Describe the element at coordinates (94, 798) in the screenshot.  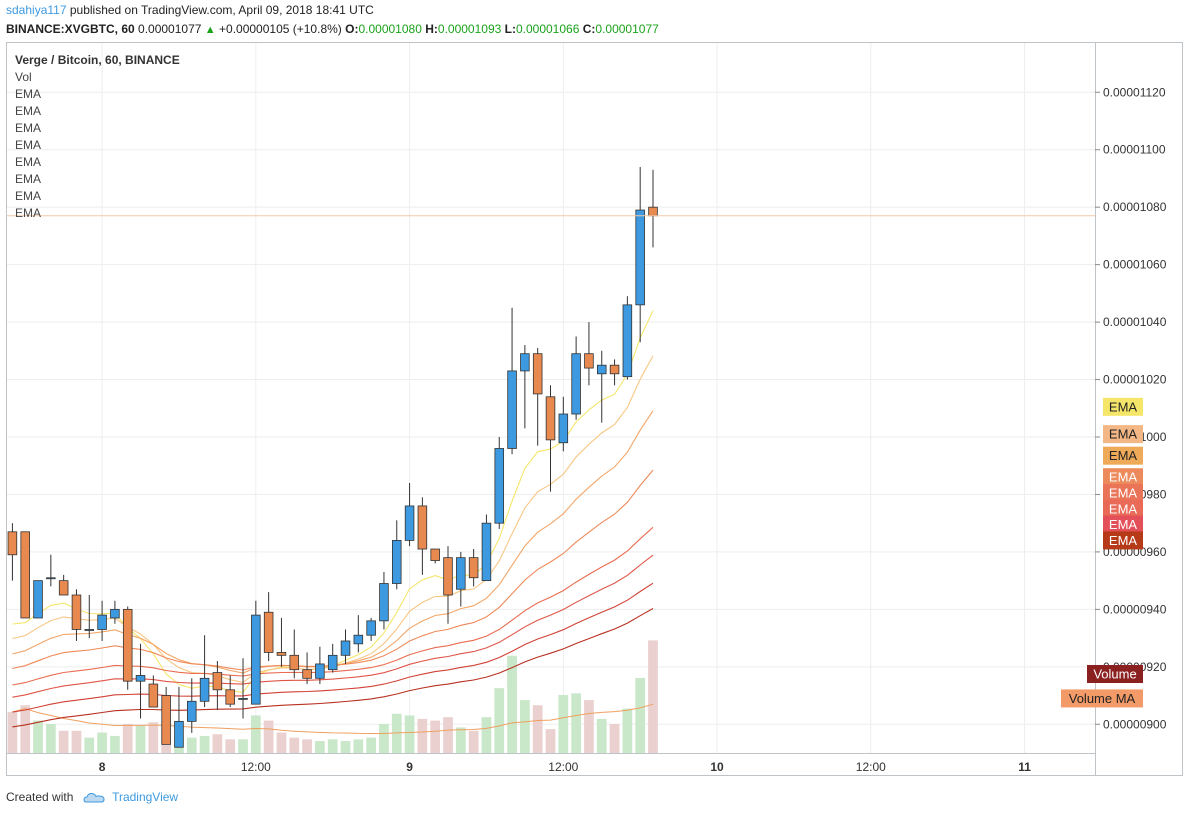
I see `tradingview-cloud-icon` at that location.